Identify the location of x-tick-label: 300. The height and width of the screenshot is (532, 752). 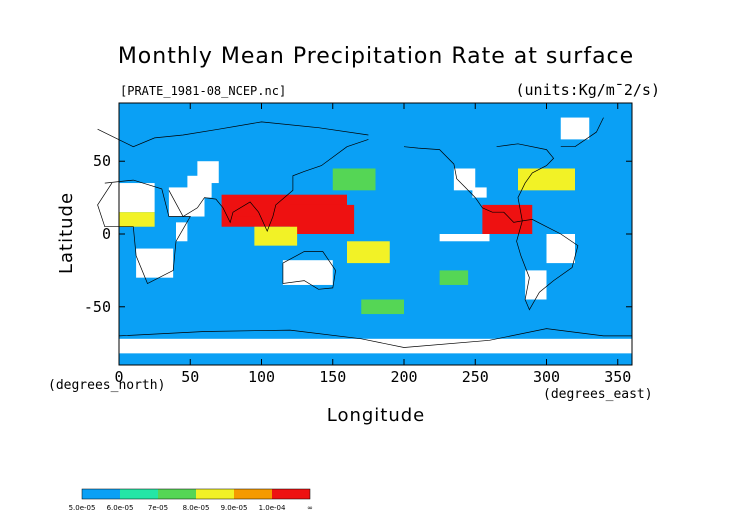
(546, 377).